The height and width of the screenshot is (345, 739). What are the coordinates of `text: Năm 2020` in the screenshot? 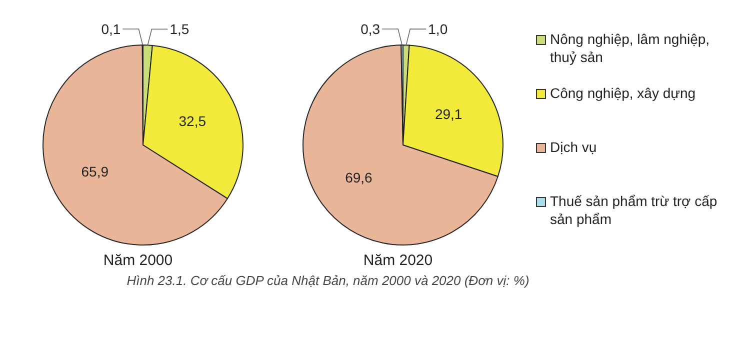 It's located at (398, 260).